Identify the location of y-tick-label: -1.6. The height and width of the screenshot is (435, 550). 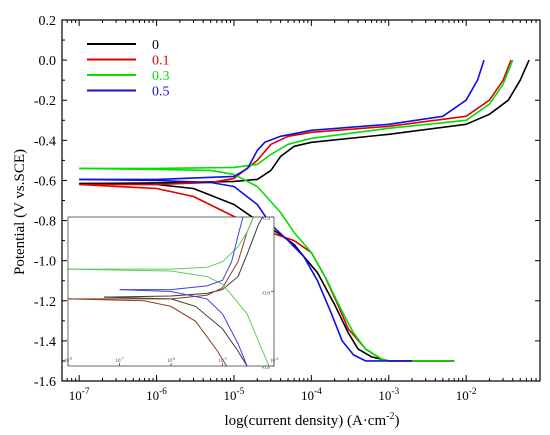
(45, 382).